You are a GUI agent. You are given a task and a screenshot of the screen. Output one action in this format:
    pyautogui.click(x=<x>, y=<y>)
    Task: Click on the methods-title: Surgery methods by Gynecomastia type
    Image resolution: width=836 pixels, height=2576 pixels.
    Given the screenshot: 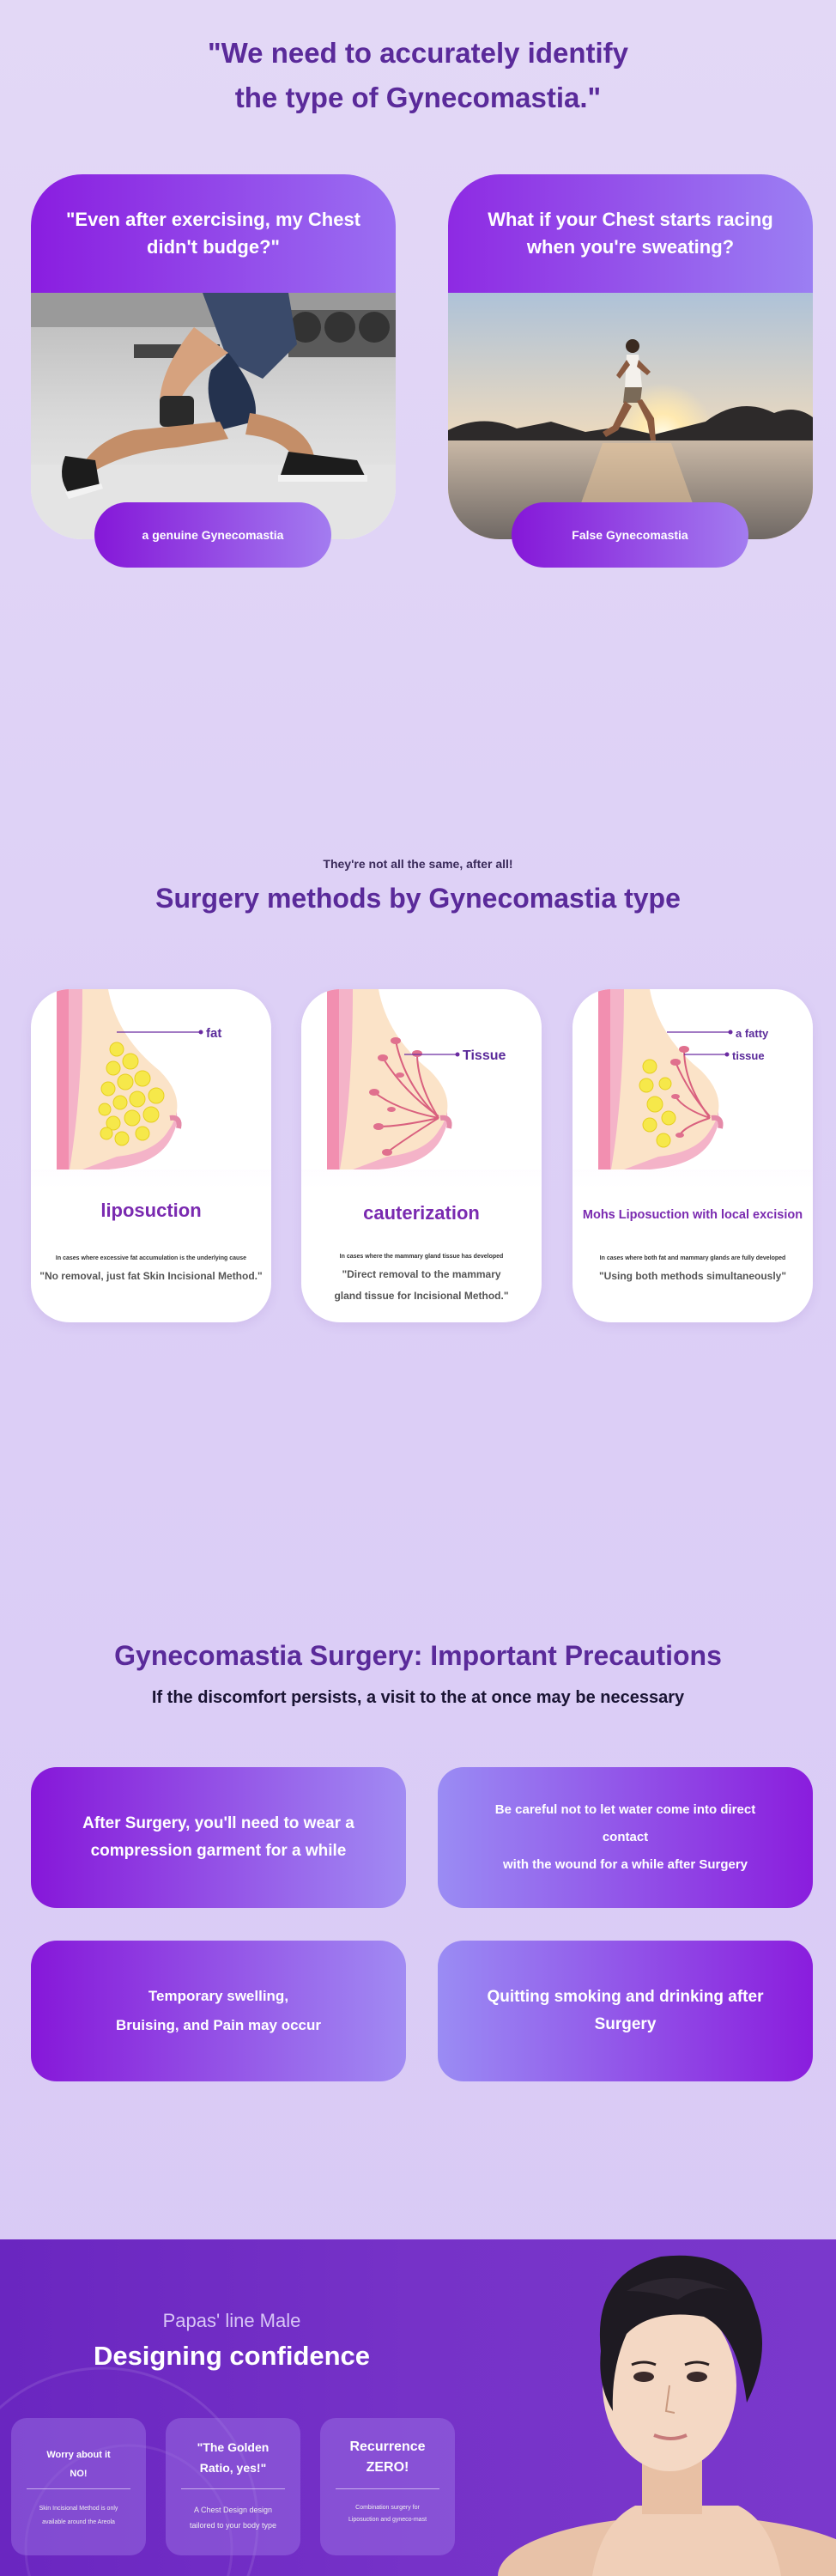 What is the action you would take?
    pyautogui.click(x=418, y=899)
    